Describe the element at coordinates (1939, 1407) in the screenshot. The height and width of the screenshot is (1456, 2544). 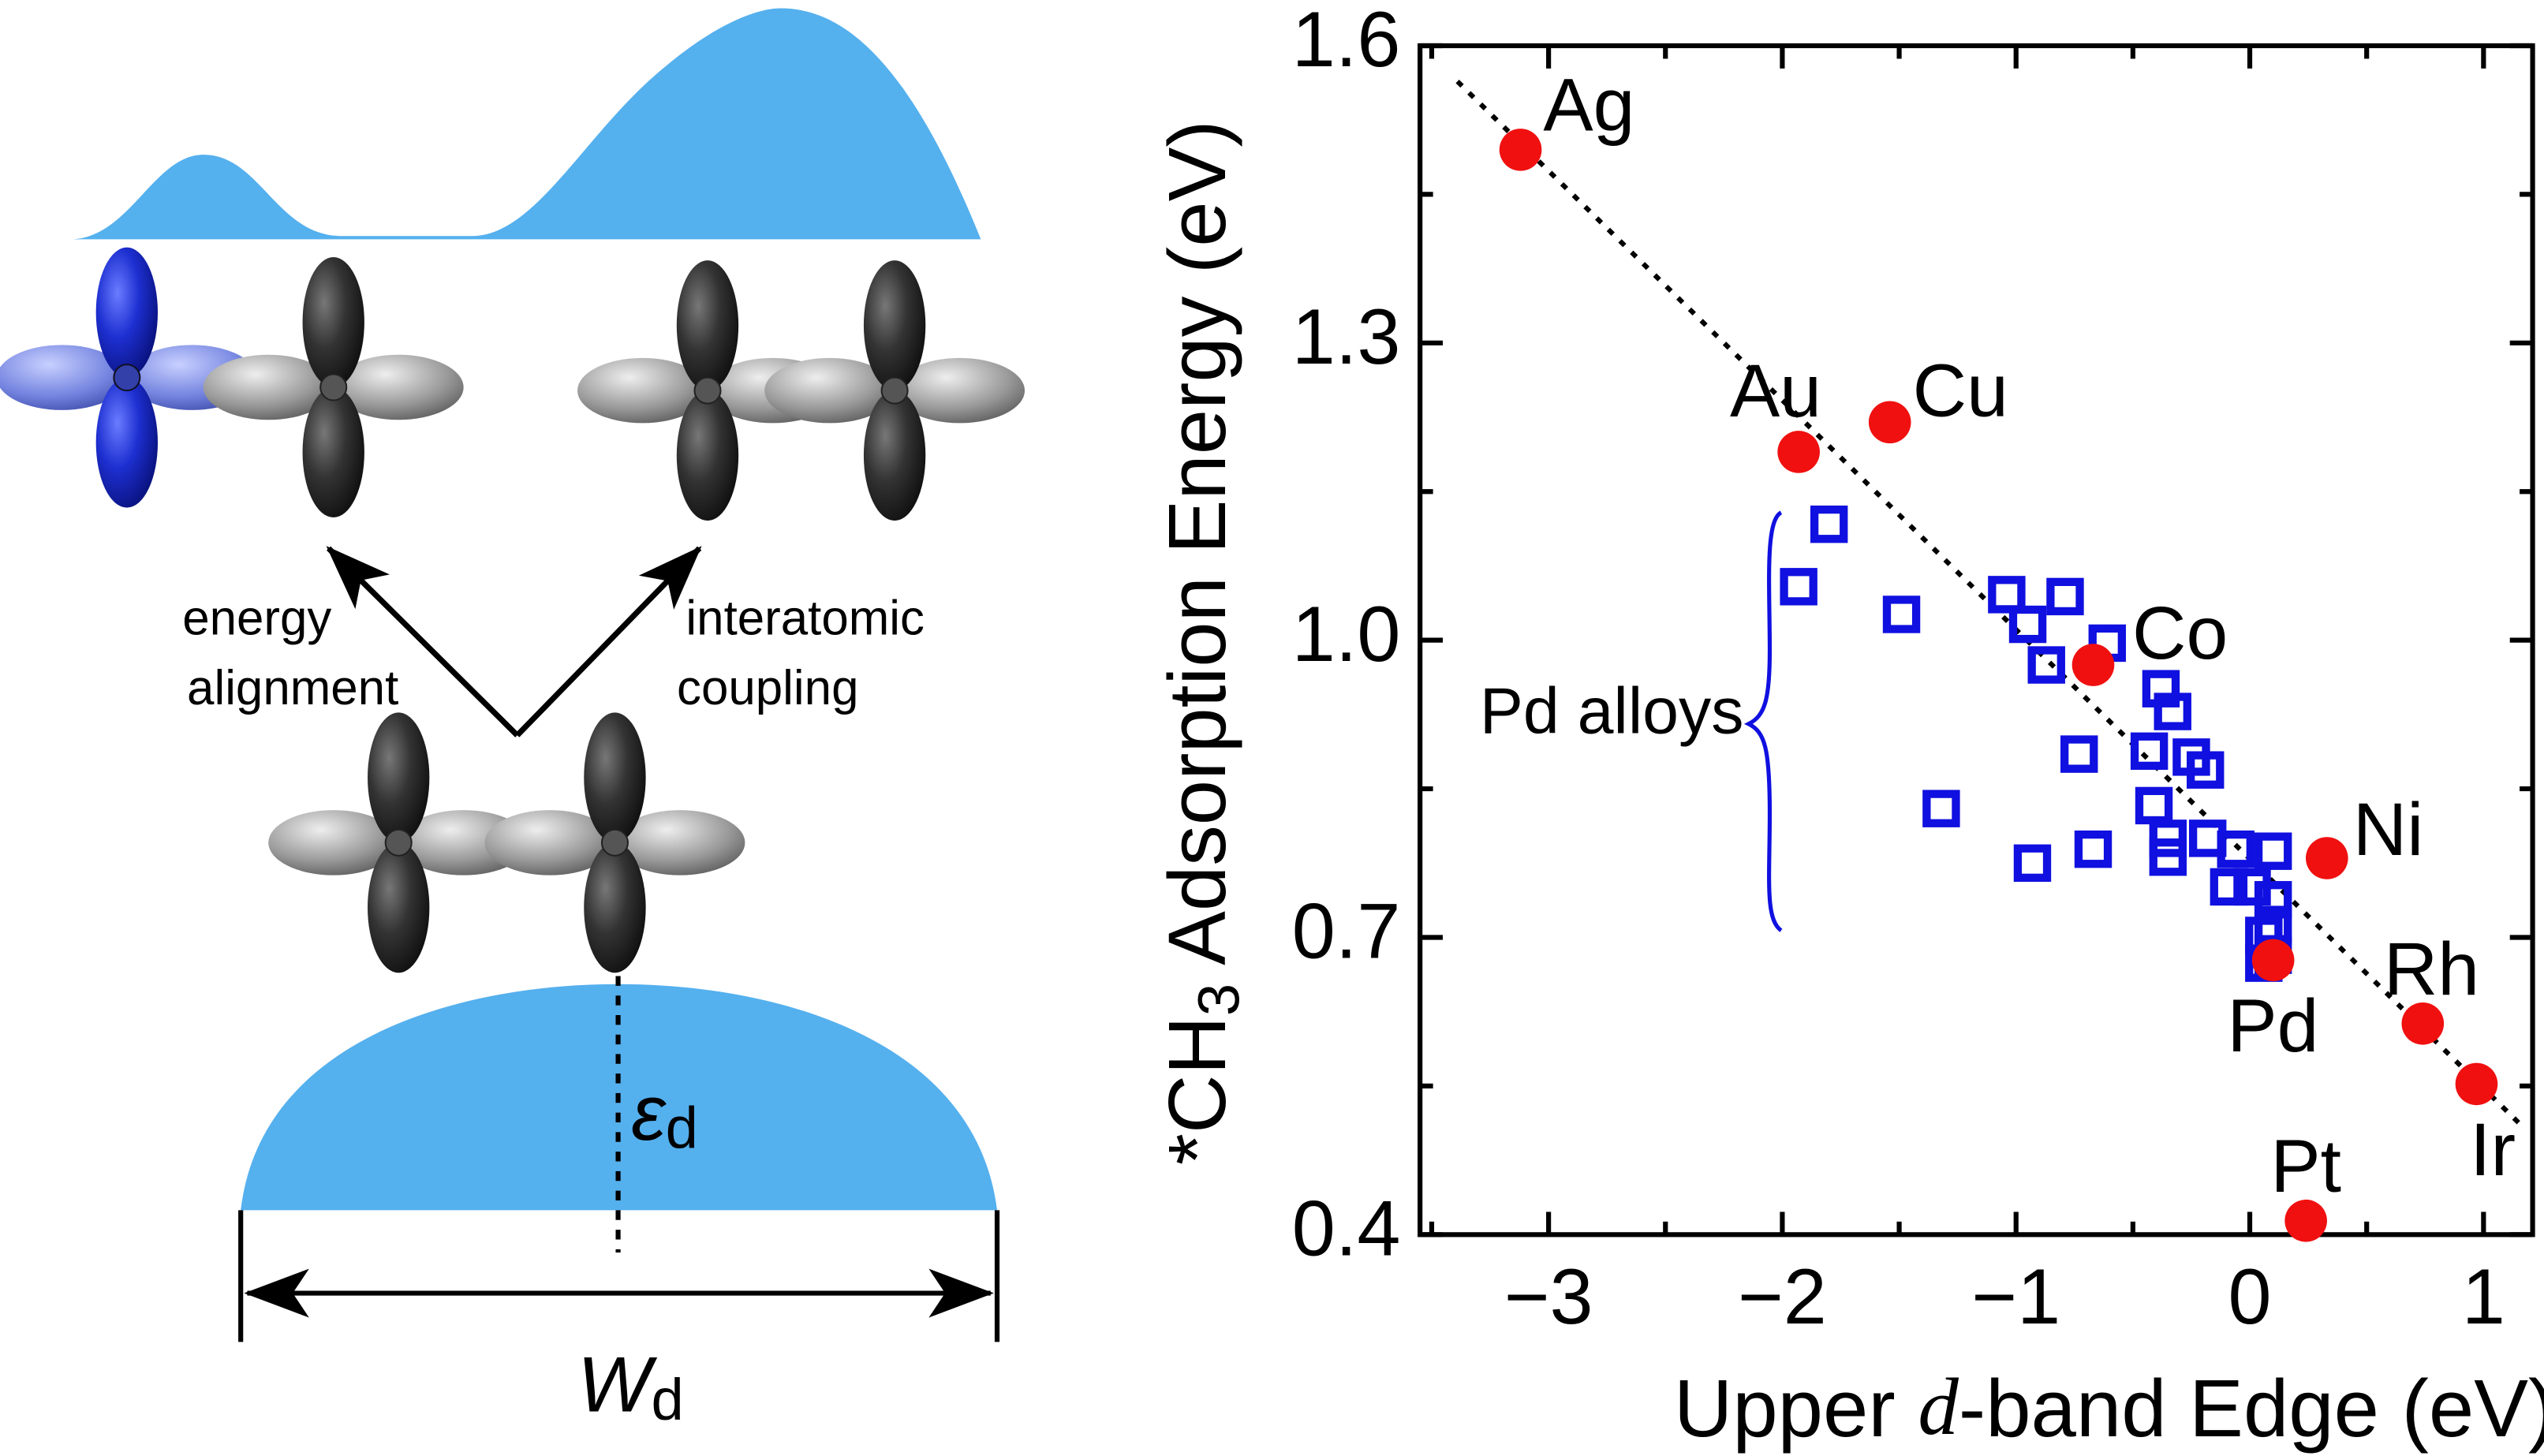
I see `label-part: d` at that location.